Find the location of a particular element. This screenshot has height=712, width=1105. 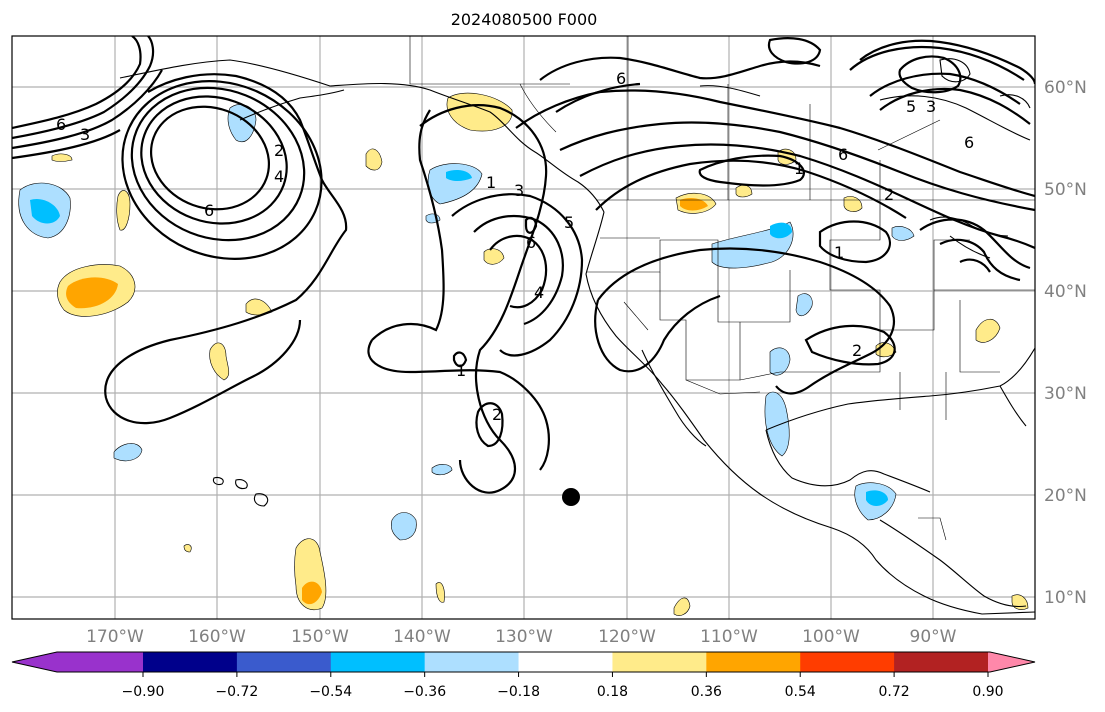

lat-label: 30°N is located at coordinates (1065, 394).